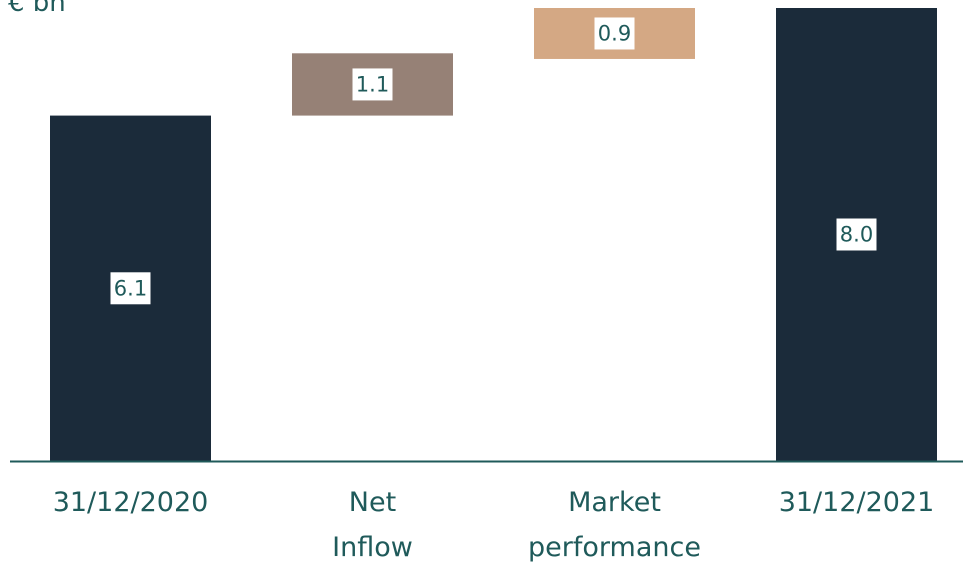 The image size is (963, 563). I want to click on x-tick-label: 31/12/2020, so click(131, 502).